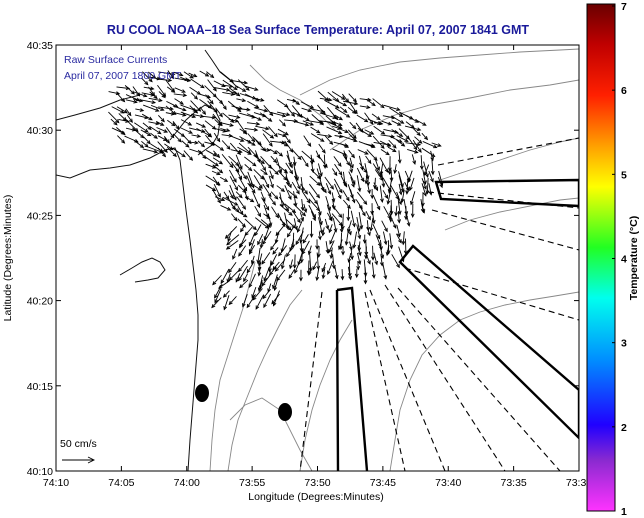  I want to click on annotation-line1: Raw Surface Currents, so click(115, 60).